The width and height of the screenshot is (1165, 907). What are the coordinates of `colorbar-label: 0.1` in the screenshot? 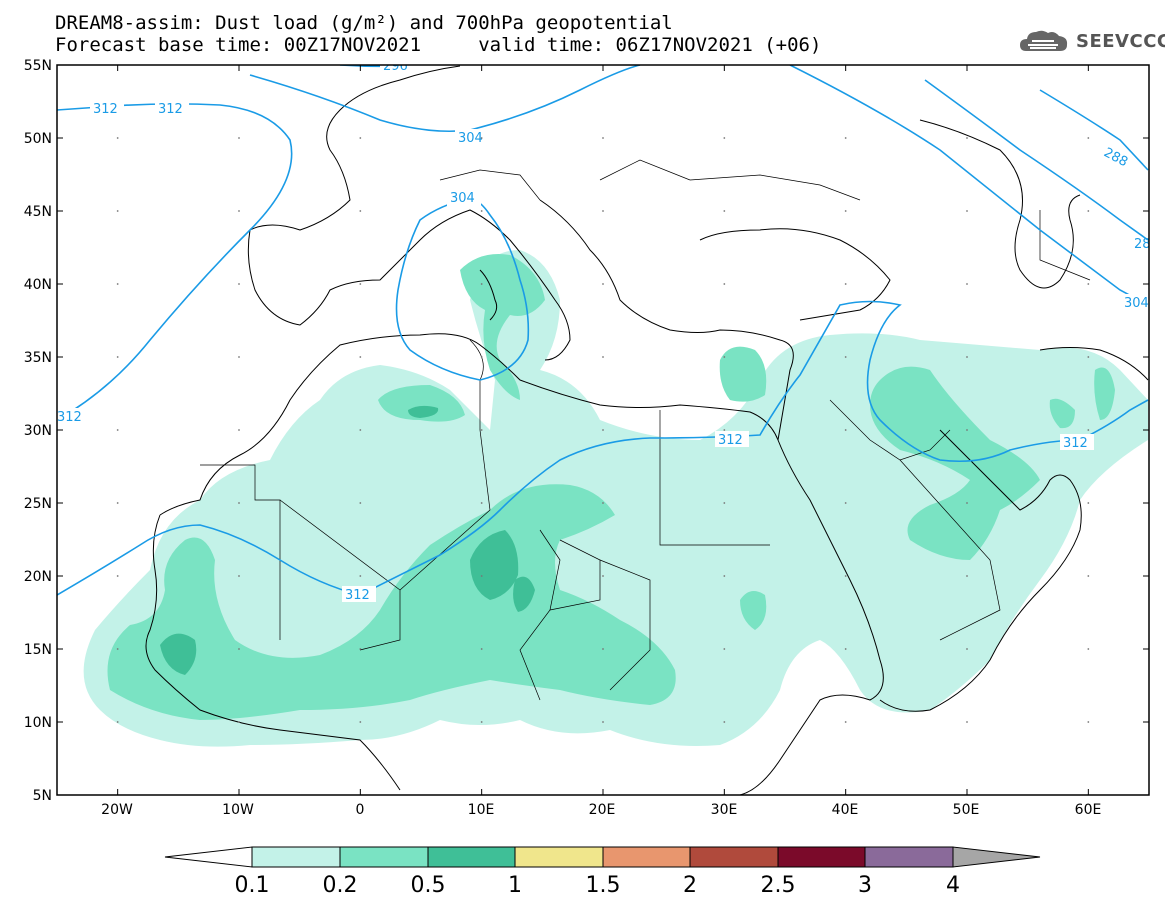 It's located at (252, 885).